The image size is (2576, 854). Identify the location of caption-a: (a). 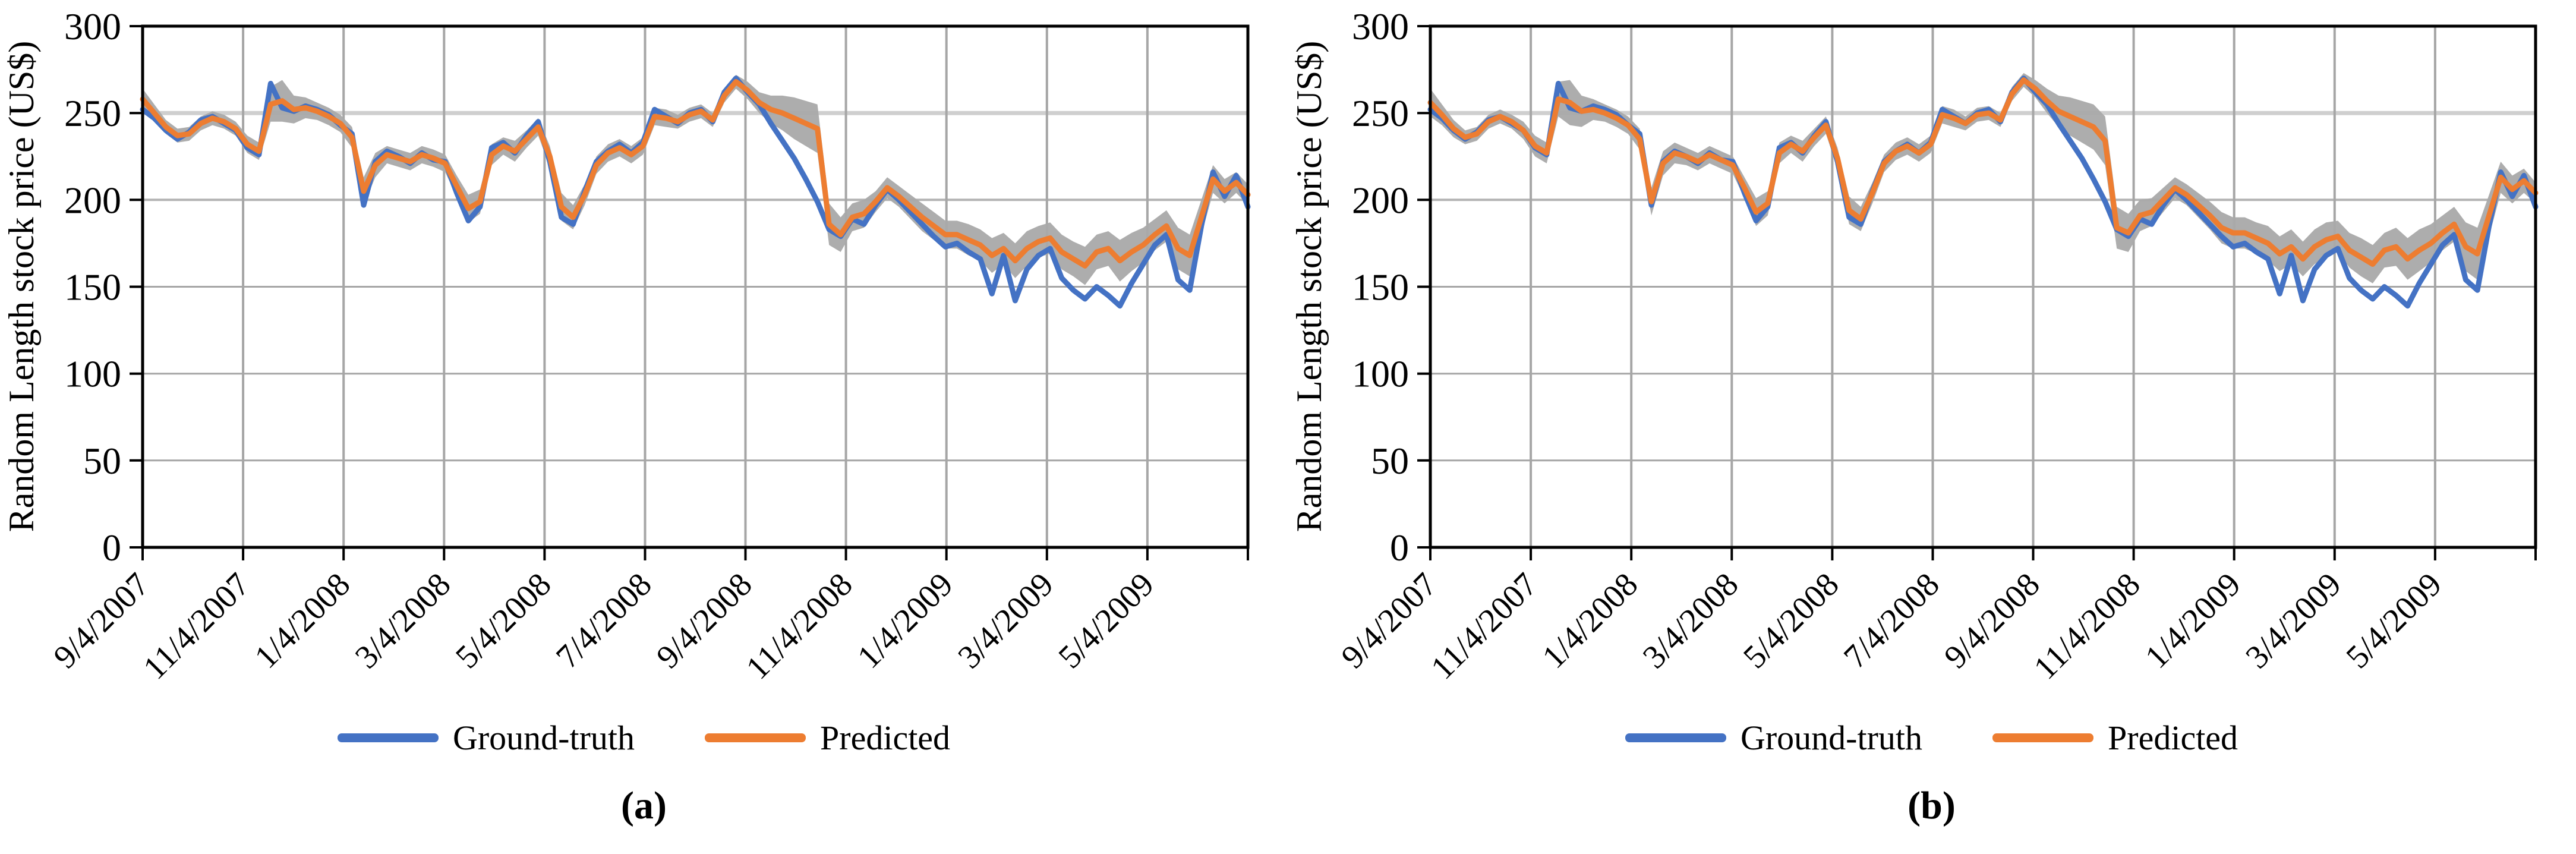
(644, 805).